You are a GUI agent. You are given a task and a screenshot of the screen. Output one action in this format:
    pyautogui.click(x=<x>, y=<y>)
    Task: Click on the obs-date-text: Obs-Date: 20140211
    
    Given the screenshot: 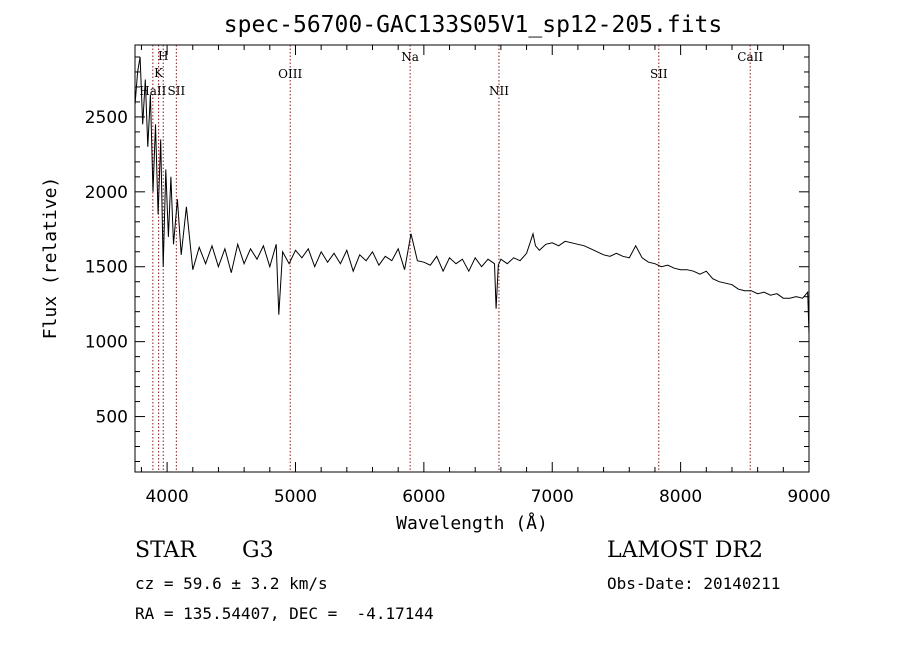 What is the action you would take?
    pyautogui.click(x=694, y=583)
    